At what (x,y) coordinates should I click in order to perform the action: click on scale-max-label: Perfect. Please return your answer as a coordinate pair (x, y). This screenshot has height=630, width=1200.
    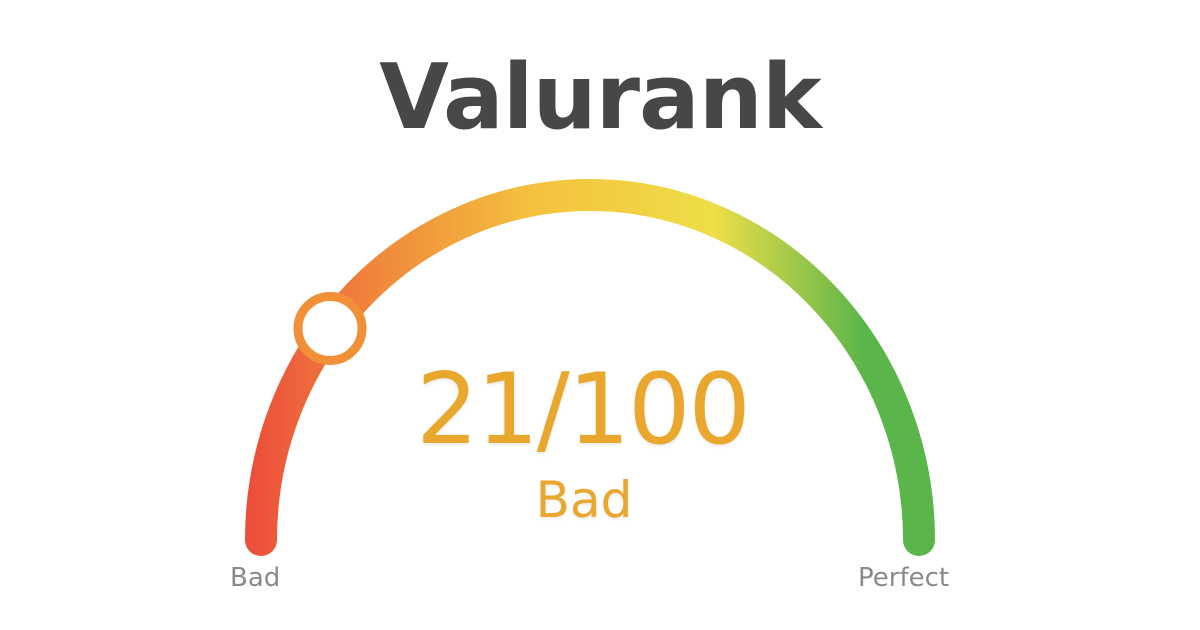
    Looking at the image, I should click on (904, 578).